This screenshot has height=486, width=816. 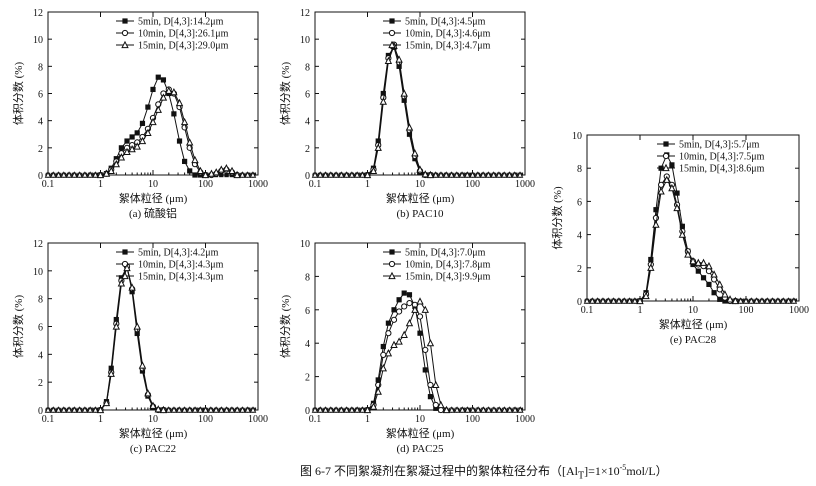 What do you see at coordinates (307, 277) in the screenshot?
I see `y-tick-label: 8` at bounding box center [307, 277].